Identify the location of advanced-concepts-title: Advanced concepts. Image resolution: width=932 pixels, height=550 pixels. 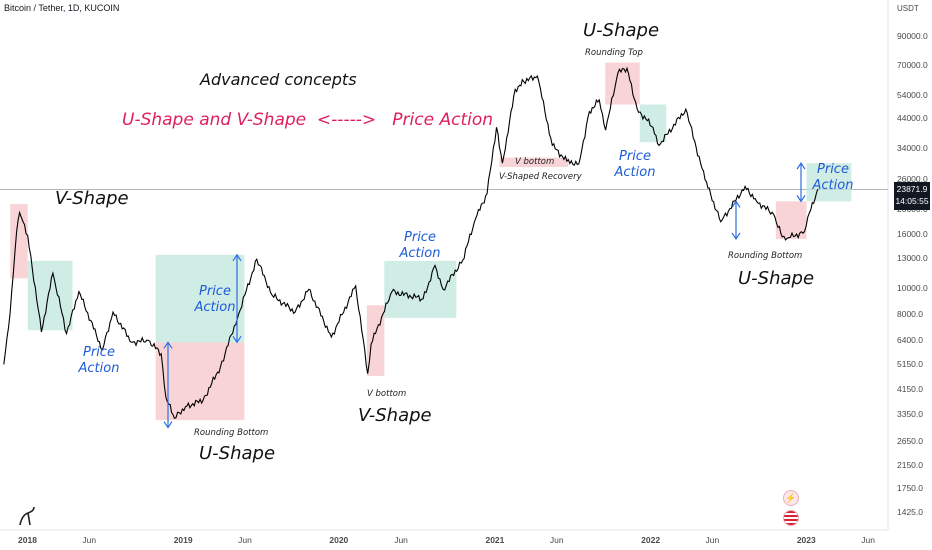
(278, 79).